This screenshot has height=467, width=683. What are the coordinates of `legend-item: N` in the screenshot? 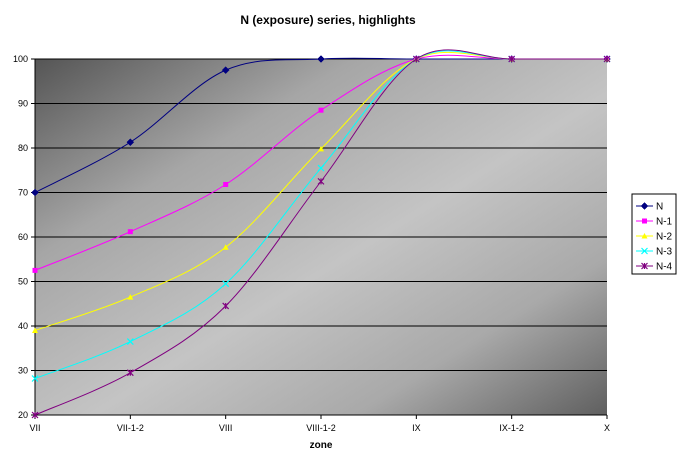 It's located at (649, 207).